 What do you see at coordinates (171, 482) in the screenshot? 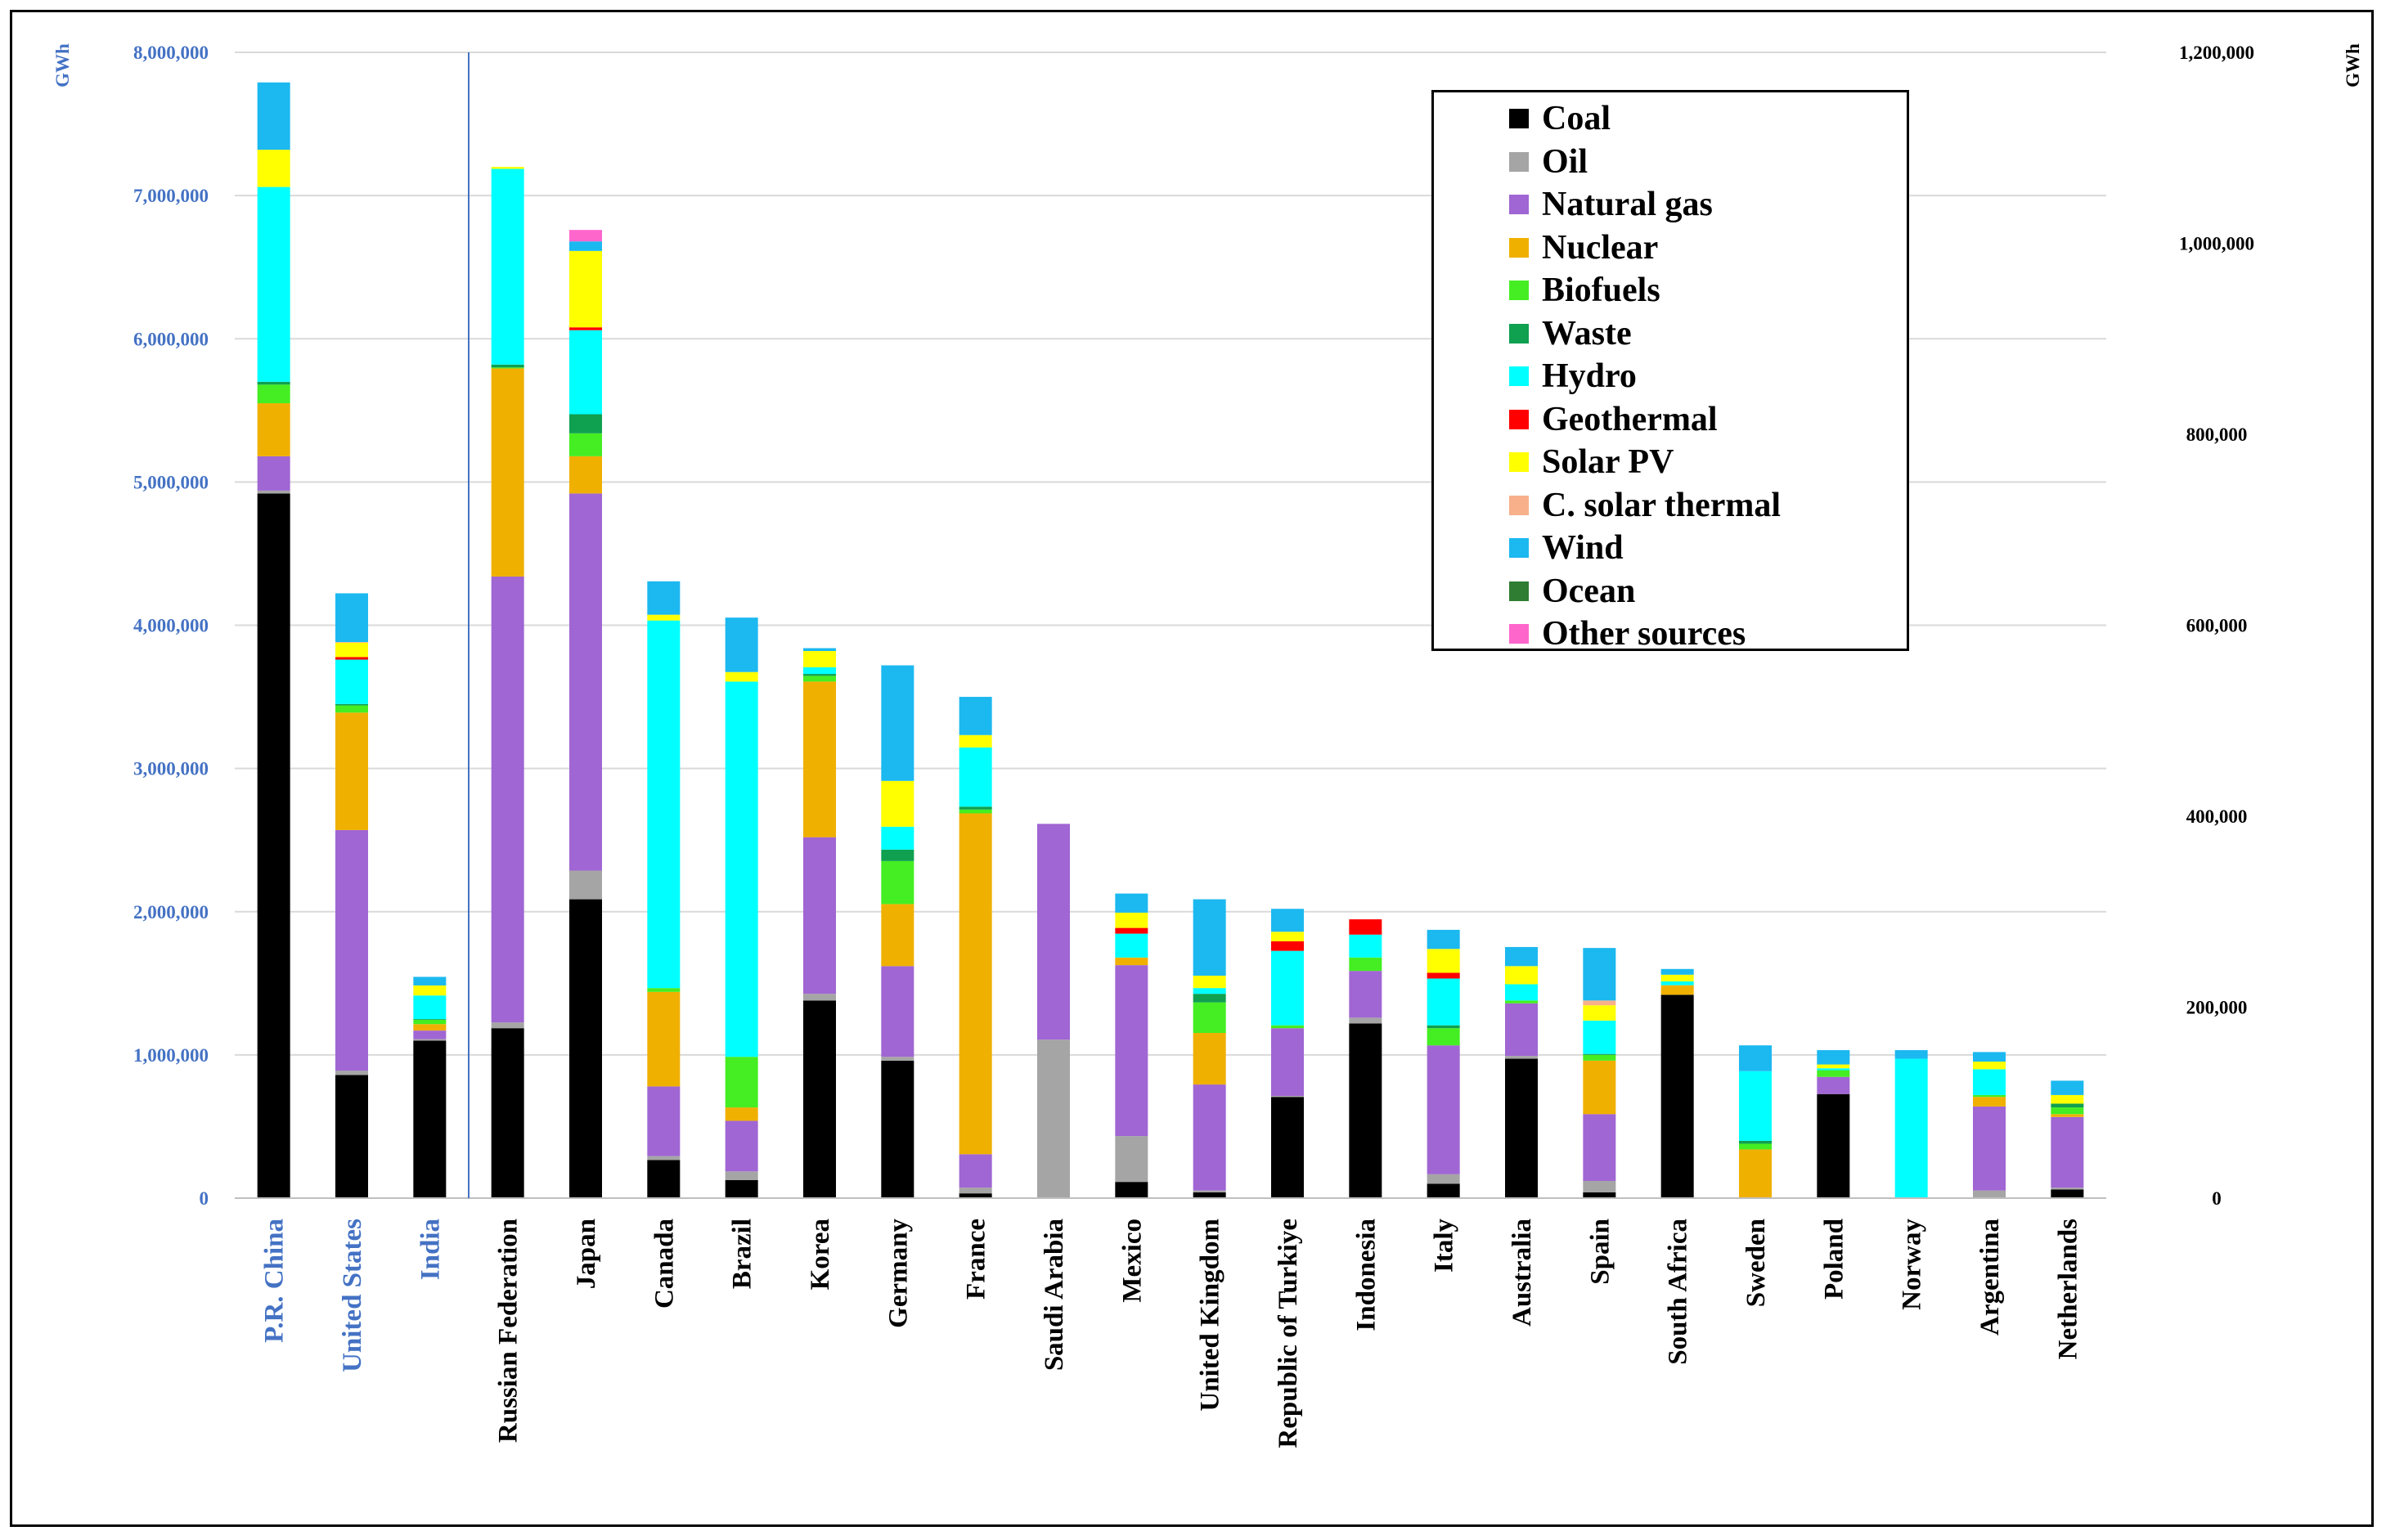
I see `left-axis-tick-label: 5,000,000` at bounding box center [171, 482].